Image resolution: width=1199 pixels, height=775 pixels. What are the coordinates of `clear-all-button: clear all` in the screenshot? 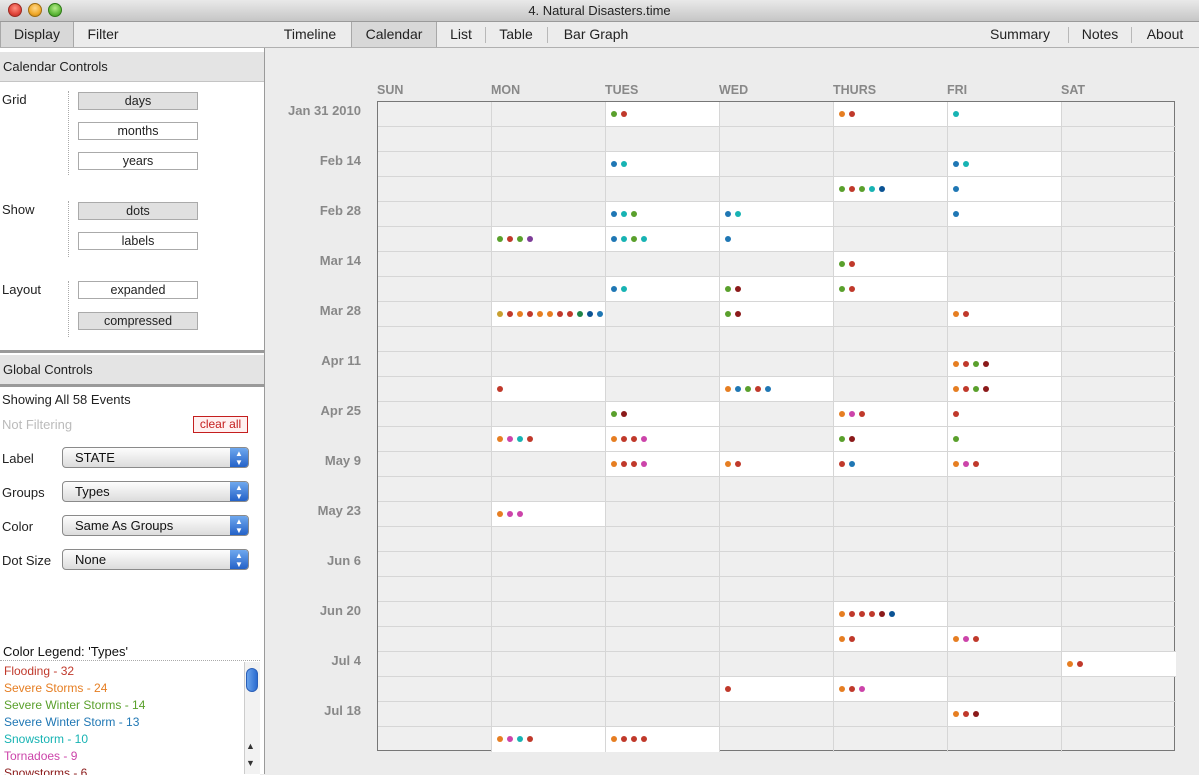 It's located at (220, 424).